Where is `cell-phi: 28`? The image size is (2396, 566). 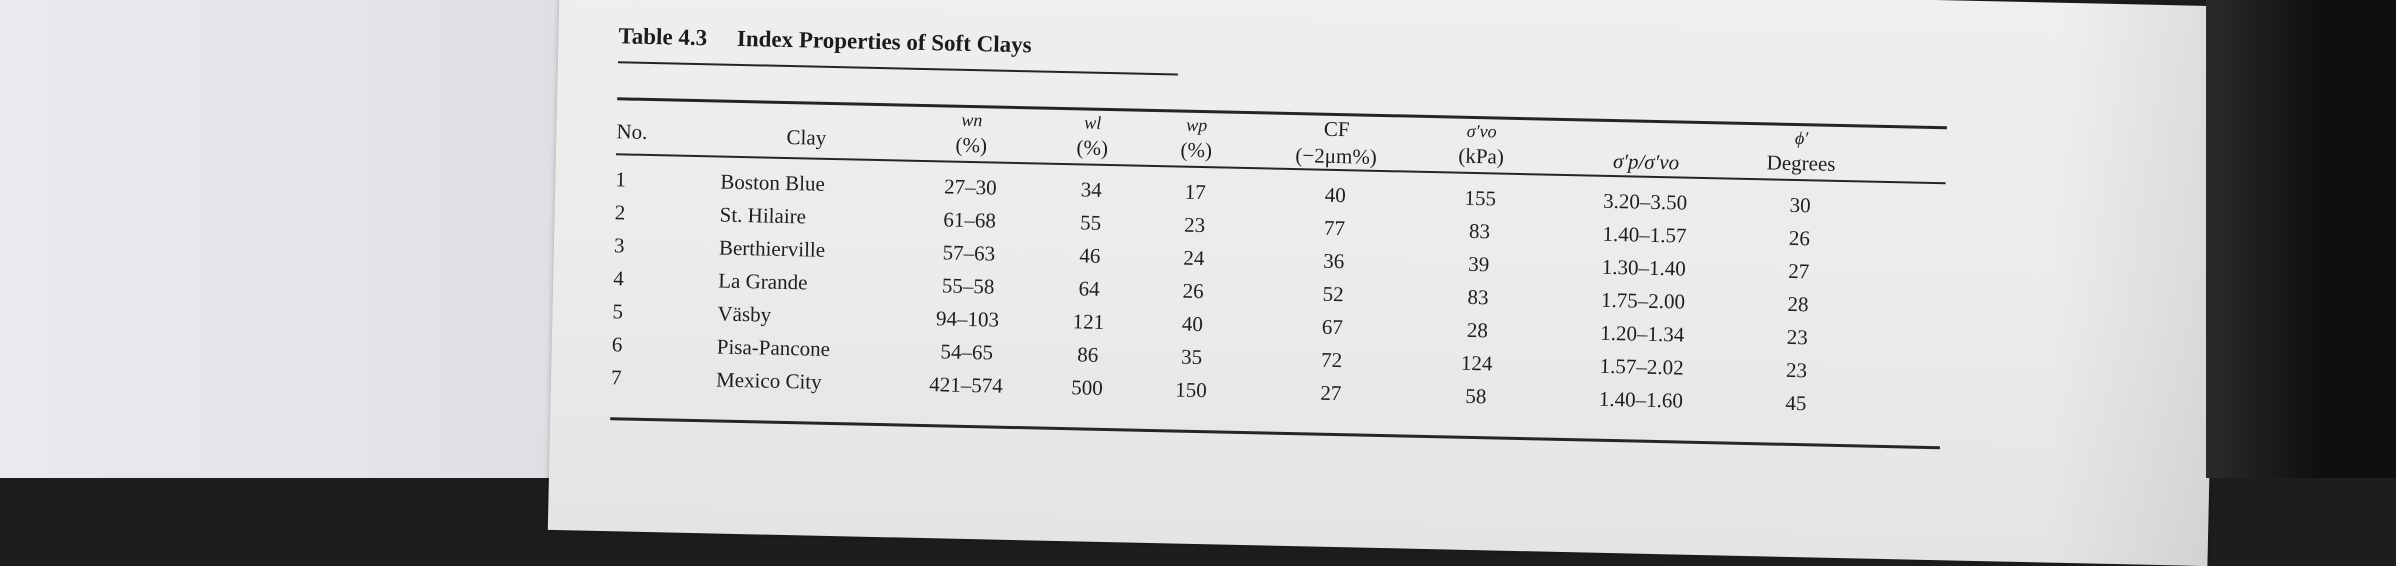
cell-phi: 28 is located at coordinates (1798, 304).